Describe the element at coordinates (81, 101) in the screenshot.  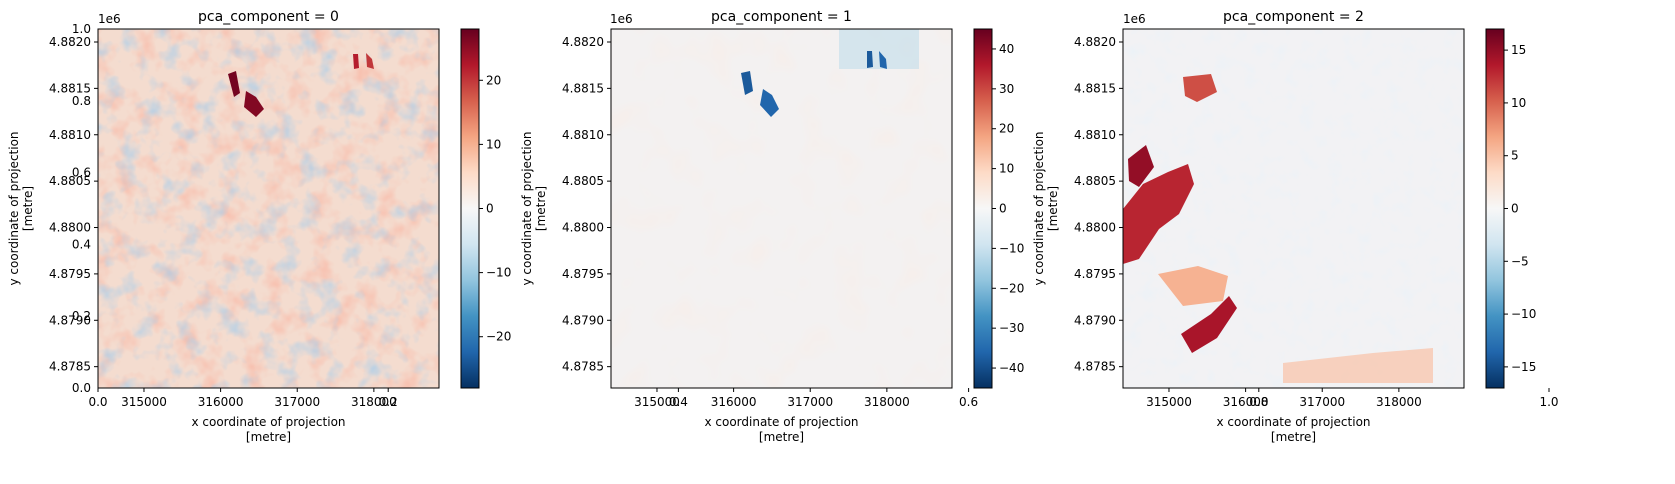
I see `background-y-tick-label: 0.8` at that location.